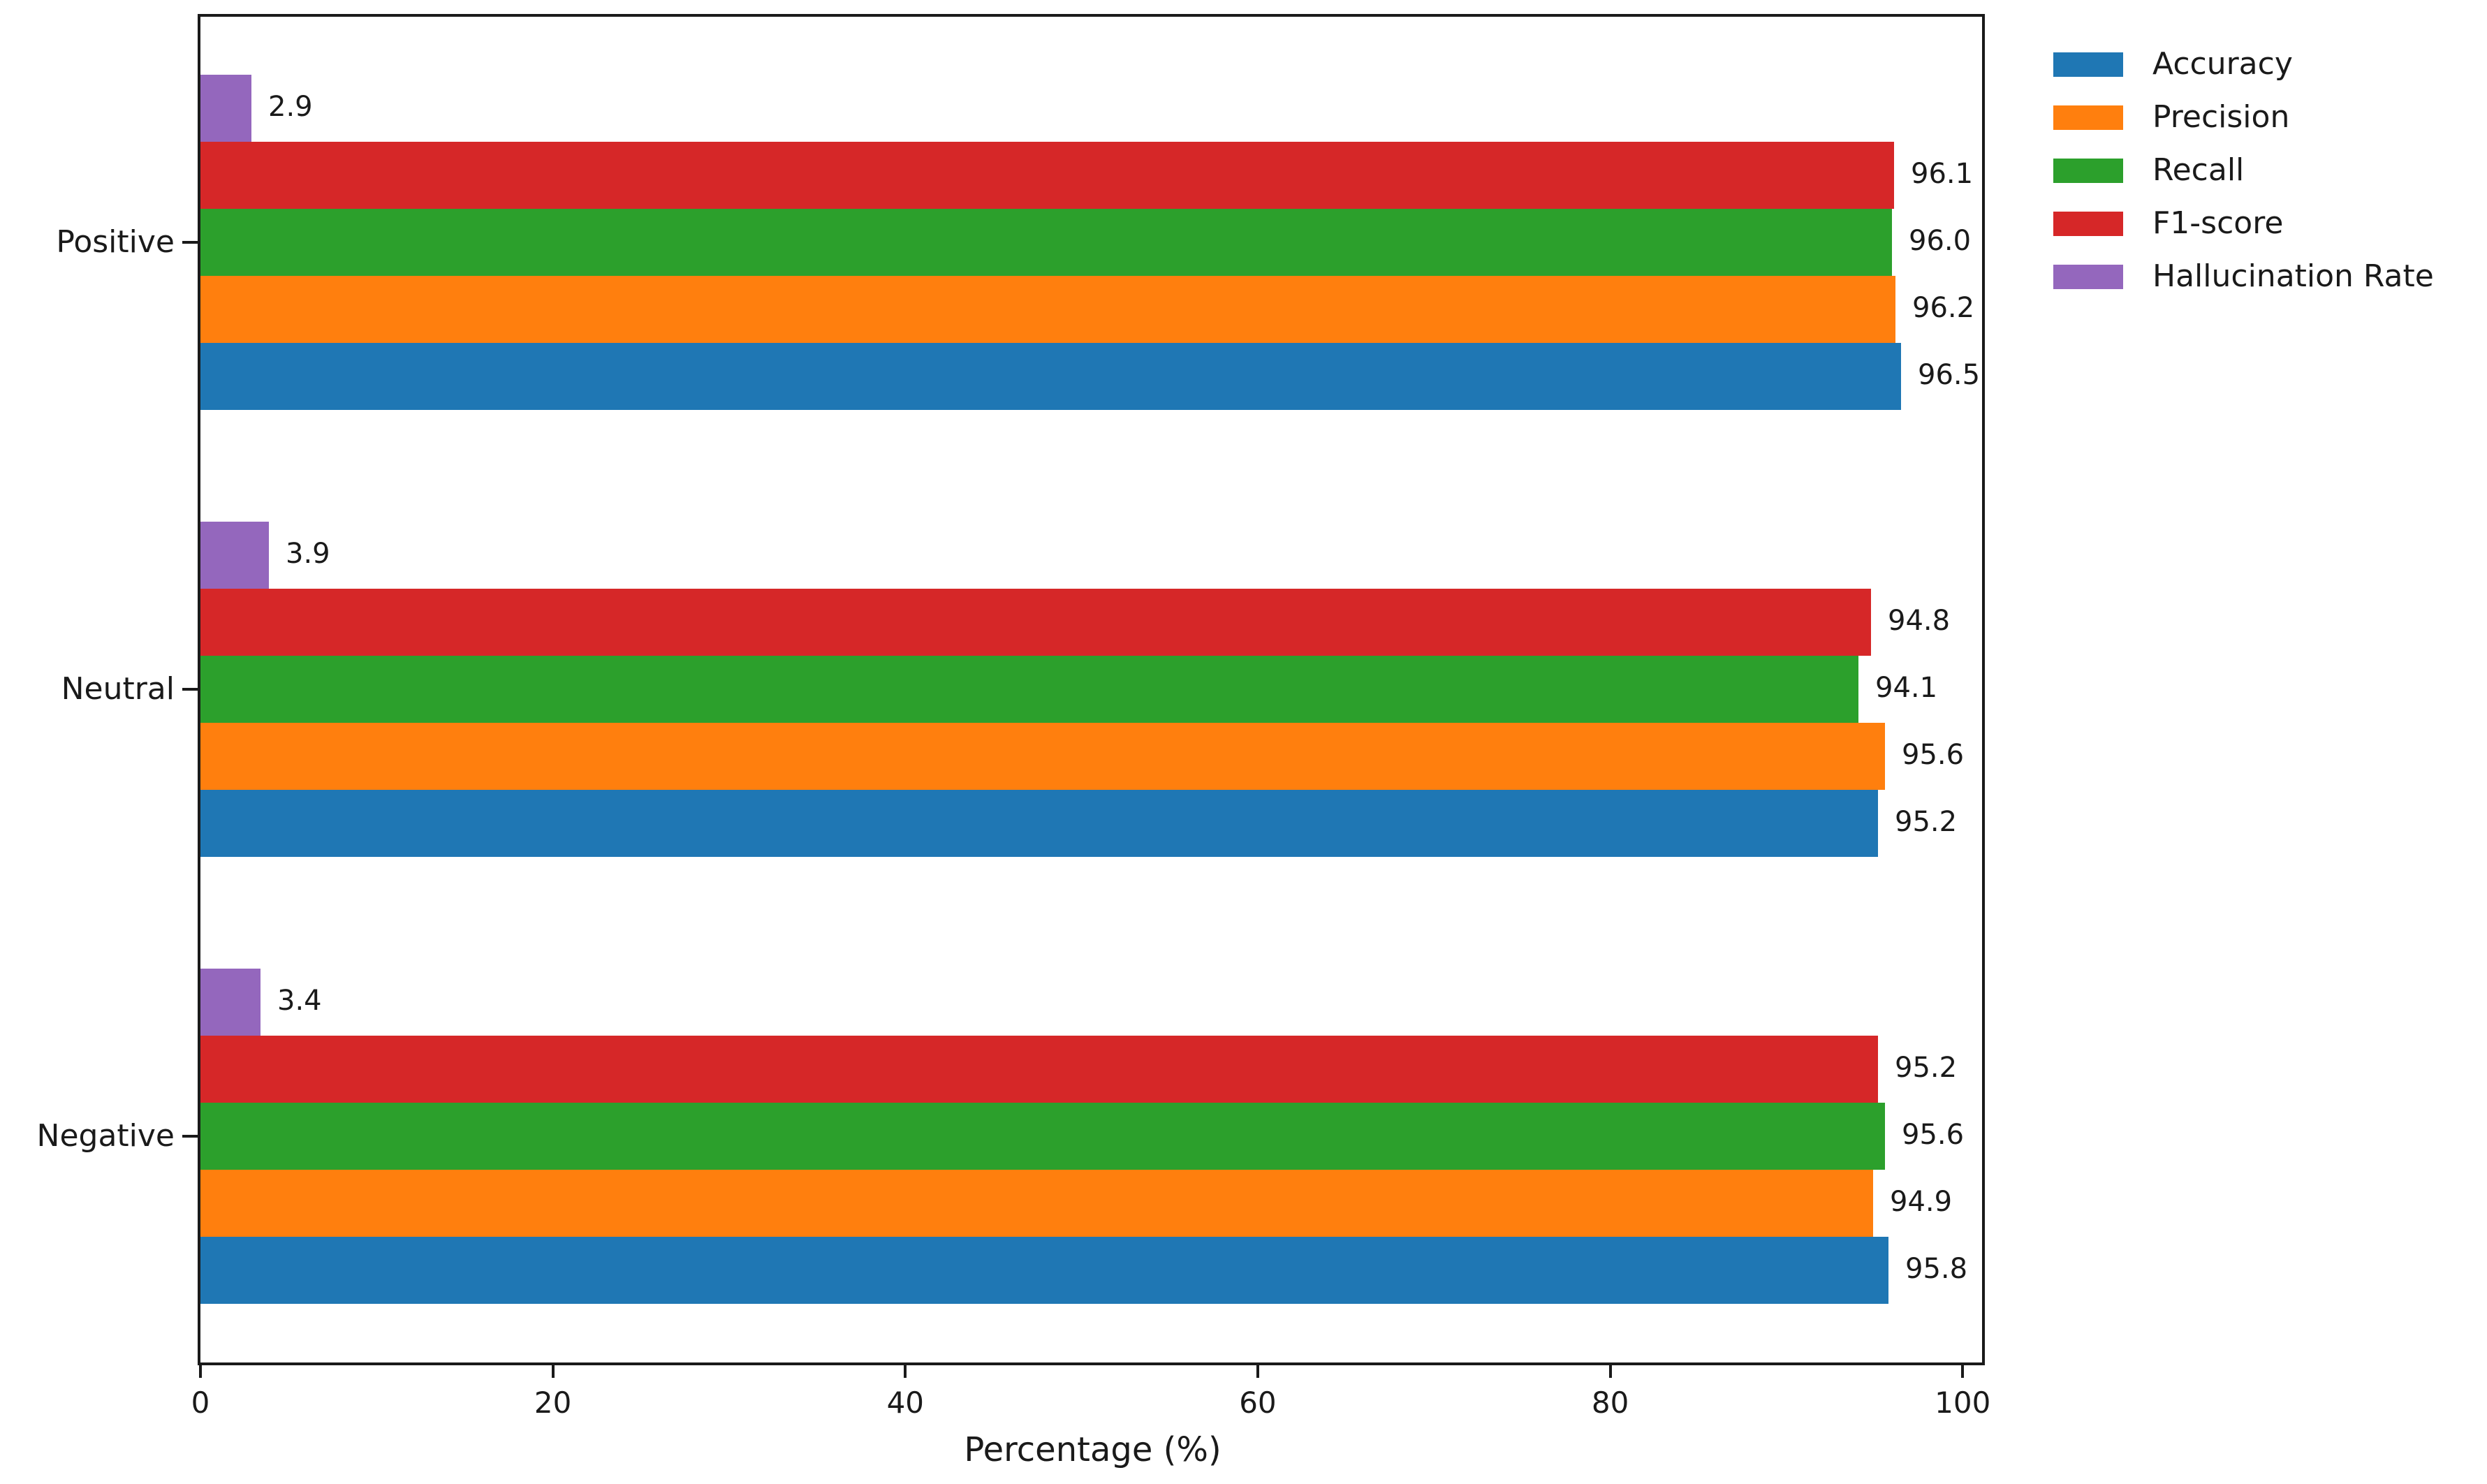  Describe the element at coordinates (106, 1136) in the screenshot. I see `category-label-negative: Negative` at that location.